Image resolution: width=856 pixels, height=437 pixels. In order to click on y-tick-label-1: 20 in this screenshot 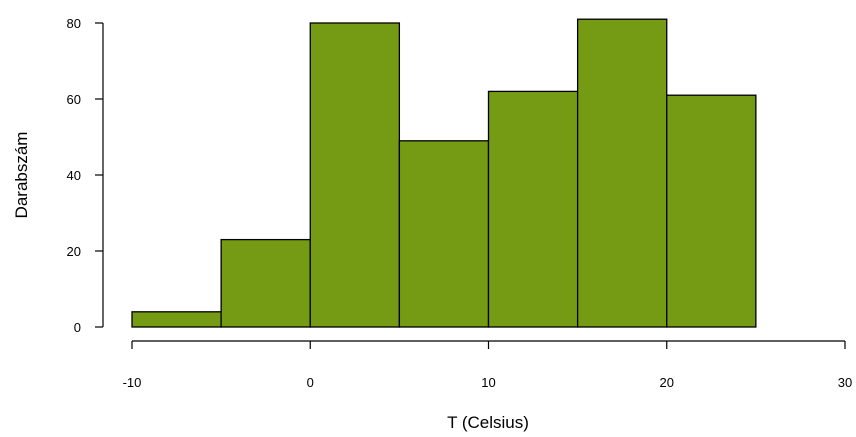, I will do `click(74, 251)`.